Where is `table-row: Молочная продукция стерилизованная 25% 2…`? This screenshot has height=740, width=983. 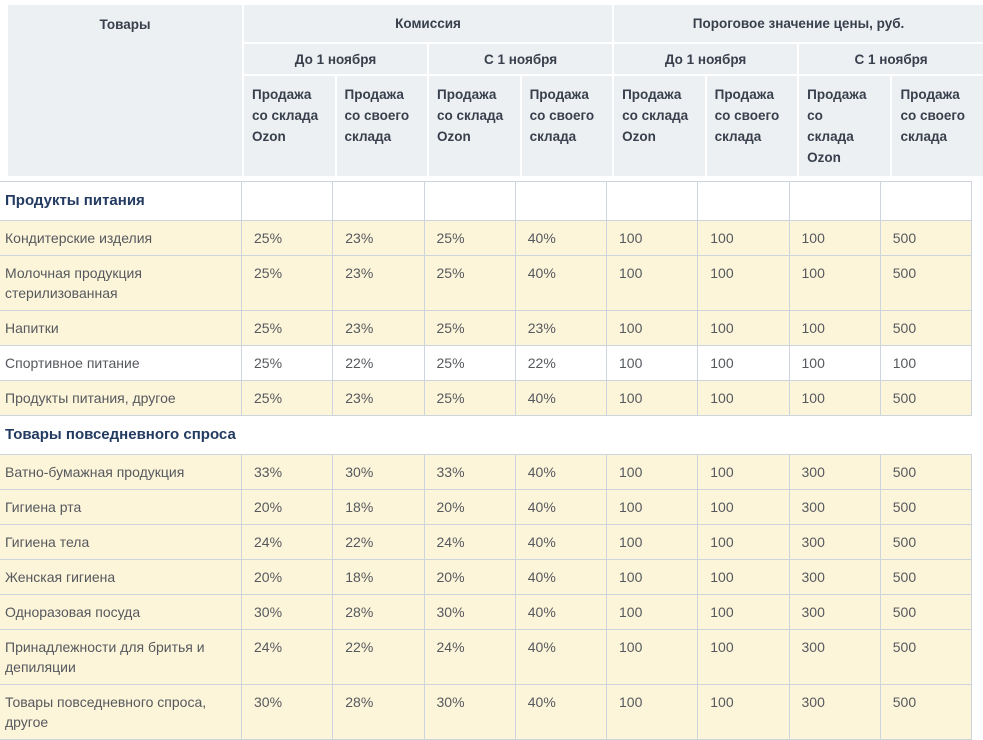
table-row: Молочная продукция стерилизованная 25% 2… is located at coordinates (486, 283).